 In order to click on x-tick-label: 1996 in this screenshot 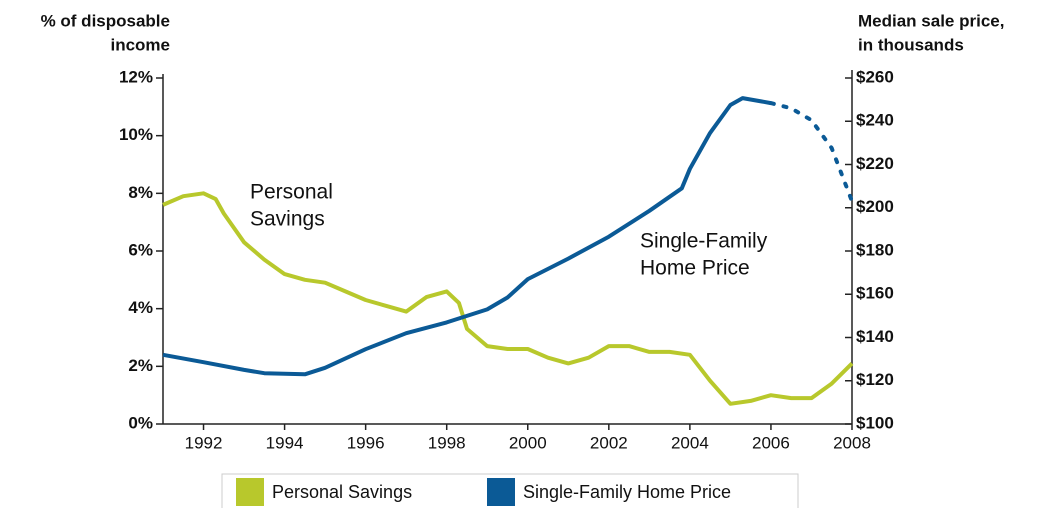, I will do `click(366, 442)`.